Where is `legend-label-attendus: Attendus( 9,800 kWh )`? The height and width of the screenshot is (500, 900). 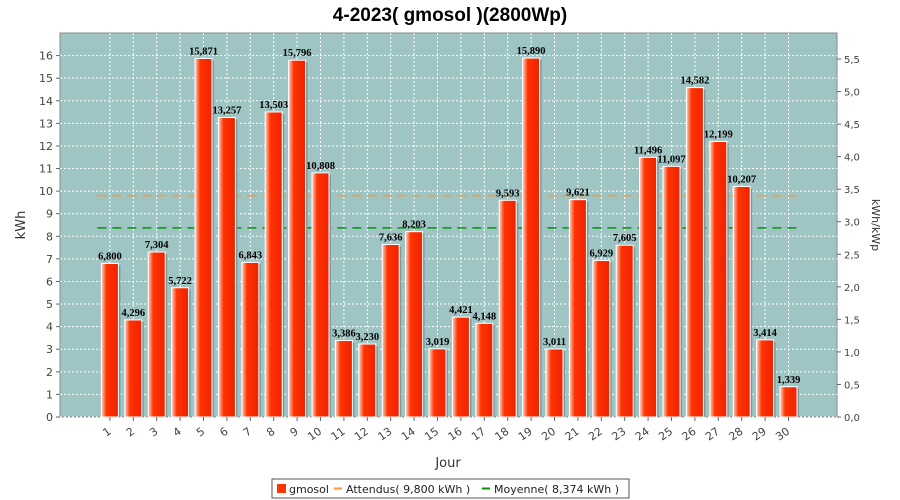 legend-label-attendus: Attendus( 9,800 kWh ) is located at coordinates (408, 489).